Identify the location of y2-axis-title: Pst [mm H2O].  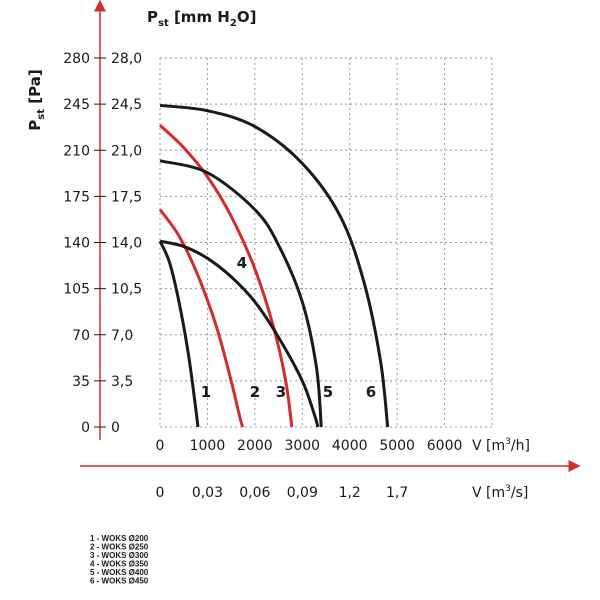
(201, 18).